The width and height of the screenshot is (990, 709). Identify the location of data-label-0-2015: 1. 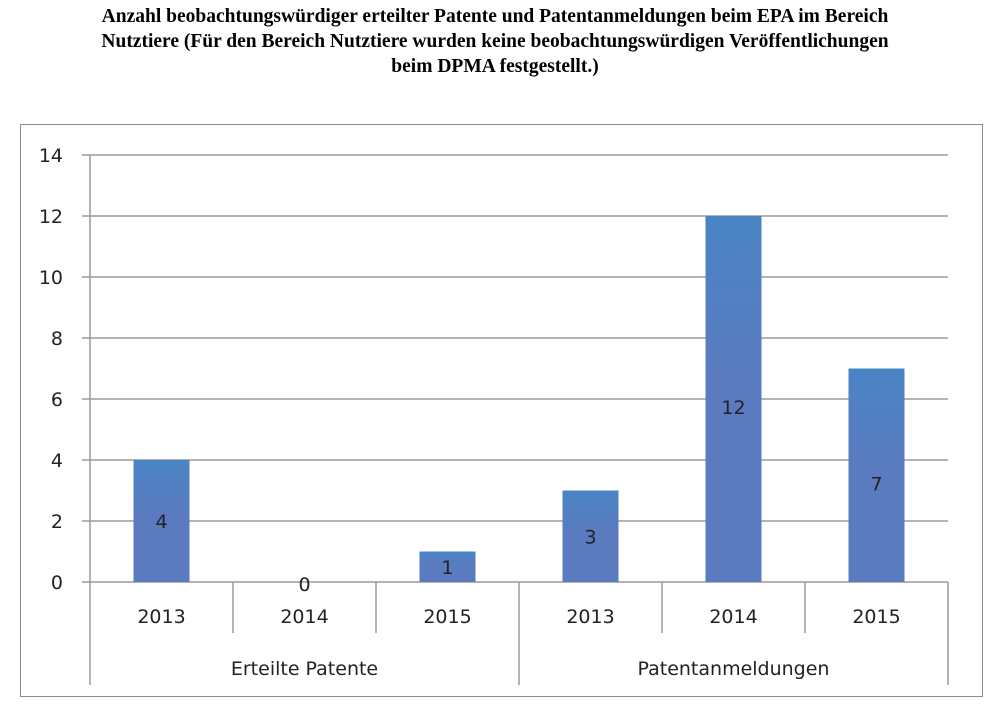
(447, 568).